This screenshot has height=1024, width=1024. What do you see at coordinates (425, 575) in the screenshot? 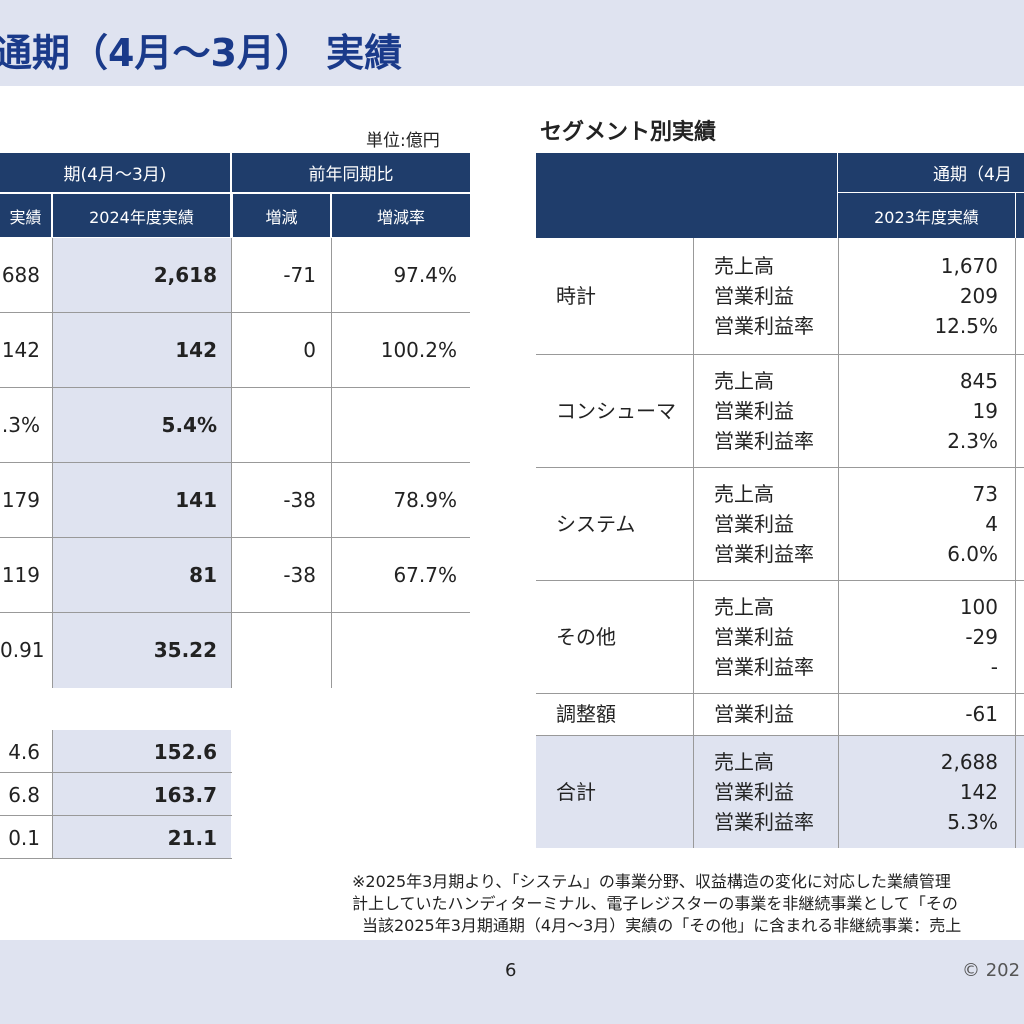
I see `cell: 67.7%` at bounding box center [425, 575].